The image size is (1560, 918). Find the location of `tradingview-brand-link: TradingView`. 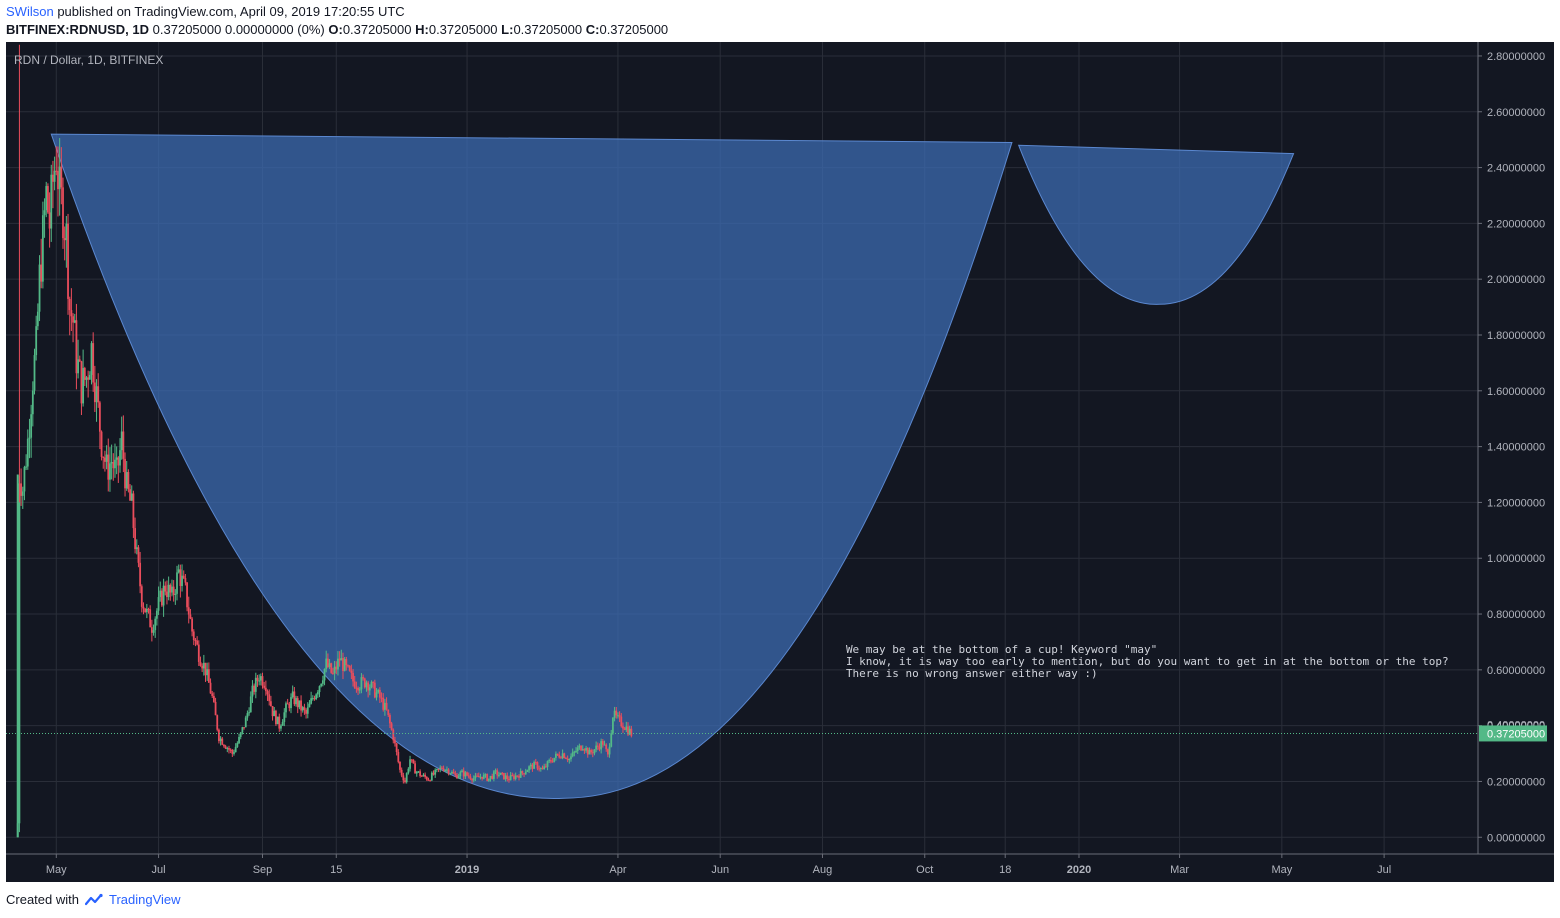

tradingview-brand-link: TradingView is located at coordinates (144, 899).